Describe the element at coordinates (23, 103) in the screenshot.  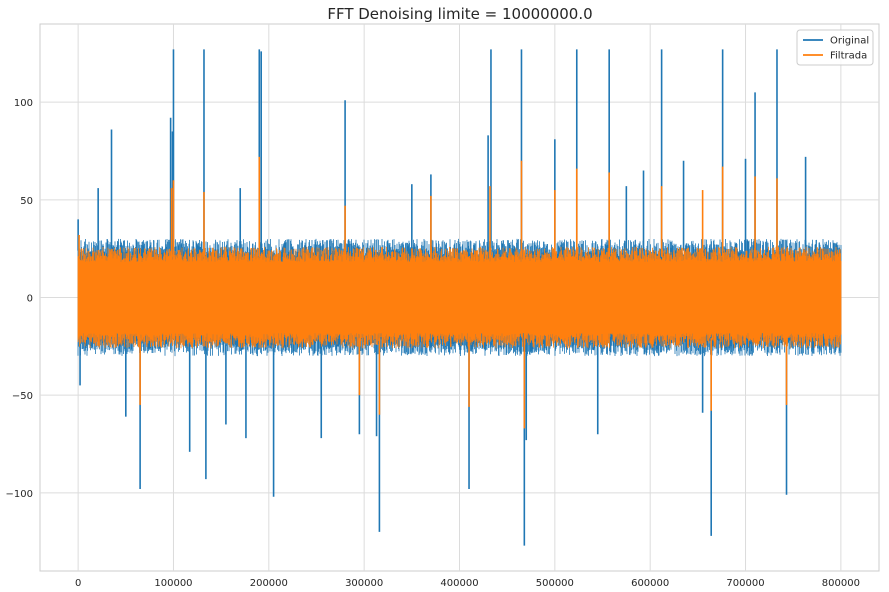
I see `y-tick-label: 100` at that location.